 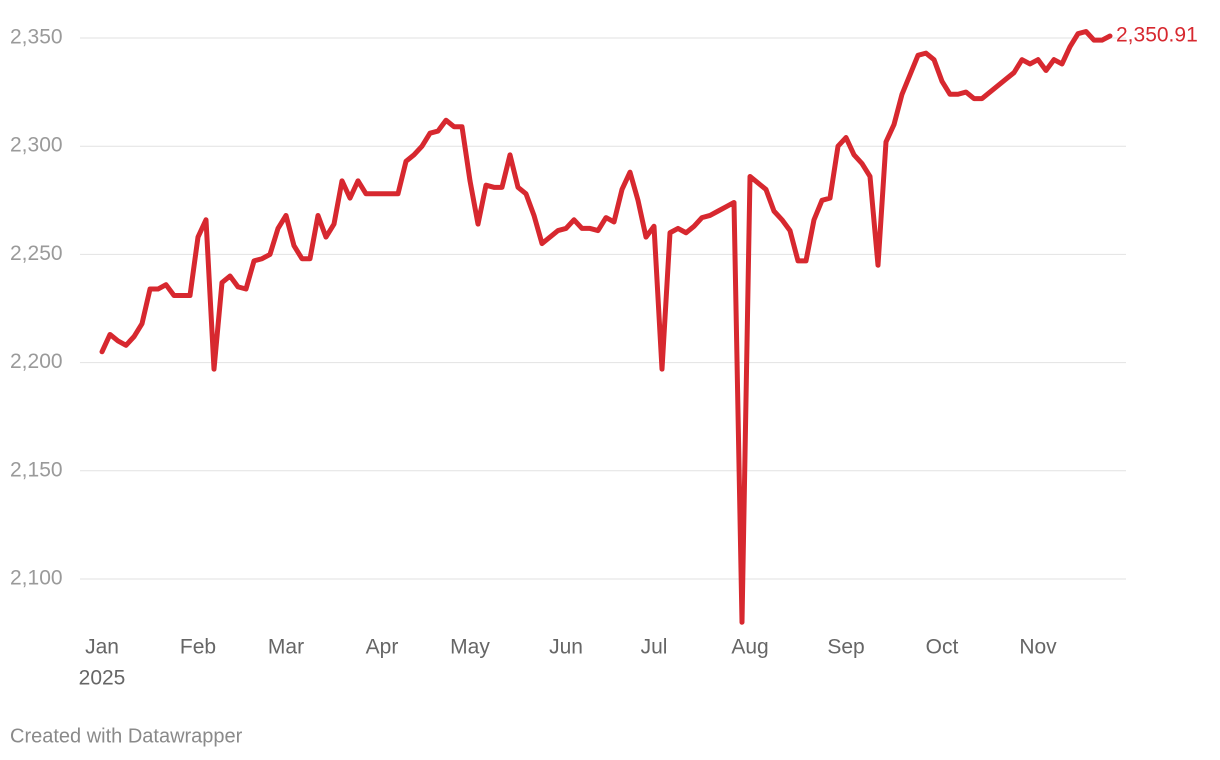 What do you see at coordinates (36, 578) in the screenshot?
I see `y-tick-label: 2,100` at bounding box center [36, 578].